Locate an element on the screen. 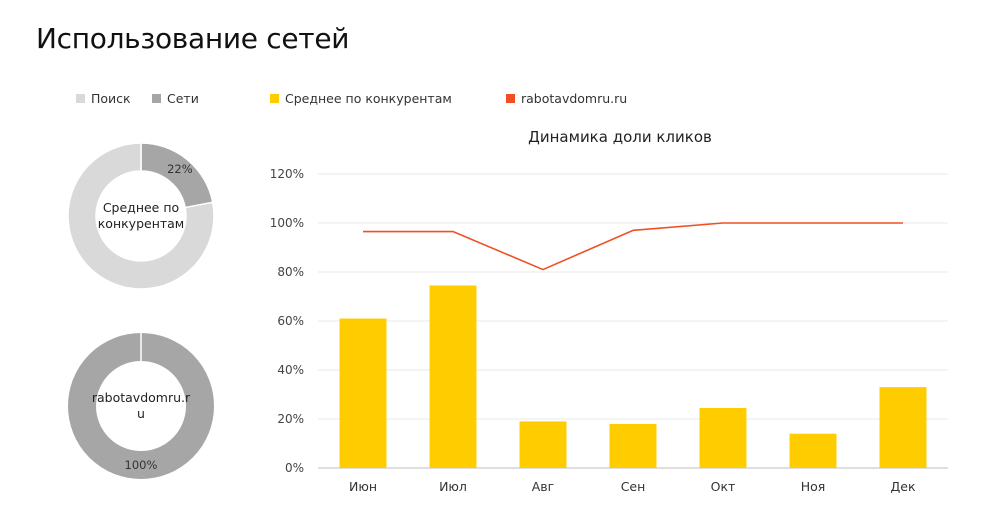 The width and height of the screenshot is (986, 512). legend-item-networks: Сети is located at coordinates (175, 98).